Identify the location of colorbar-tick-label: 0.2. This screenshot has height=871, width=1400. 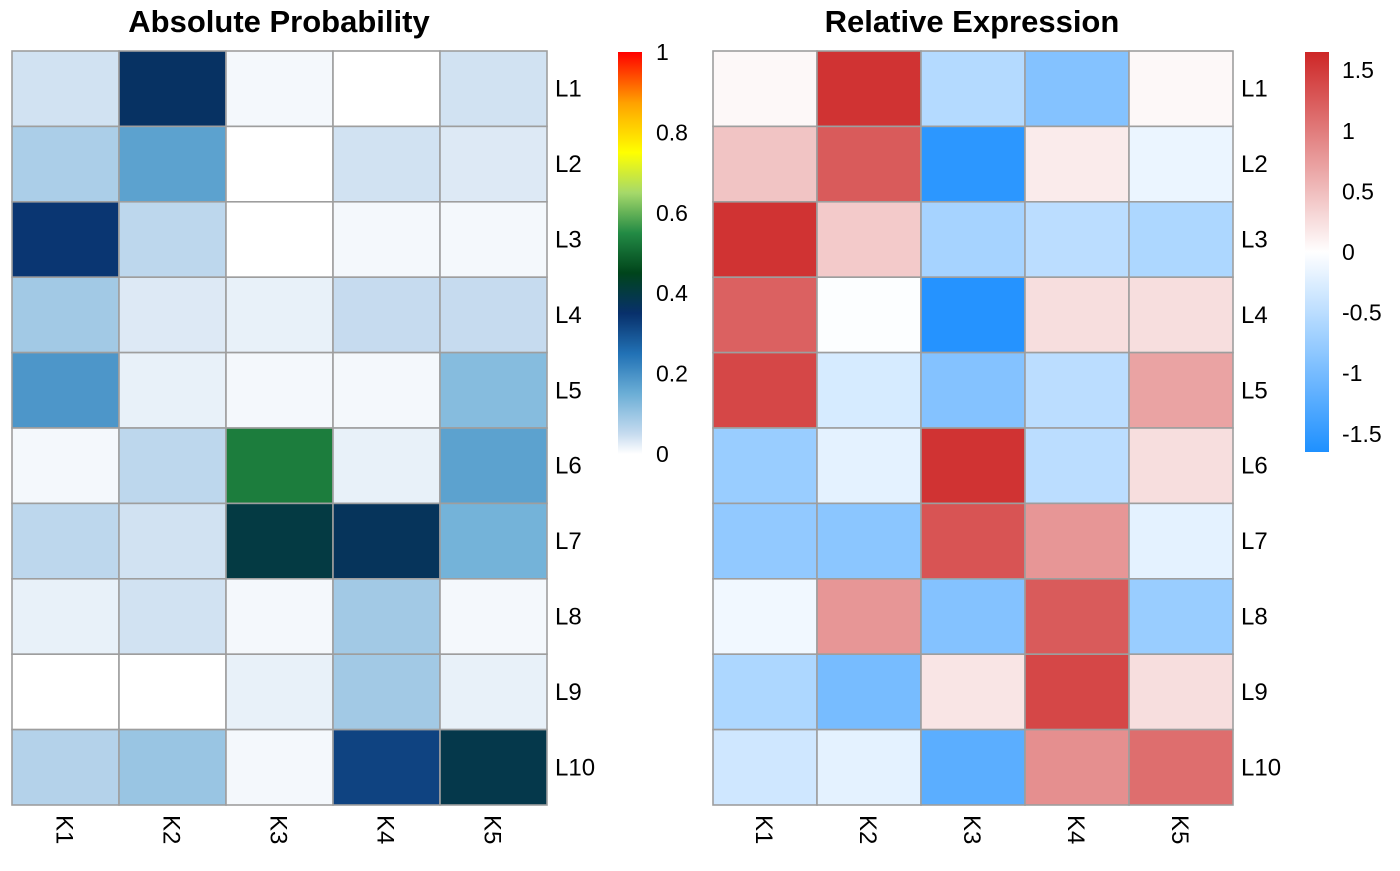
(672, 374).